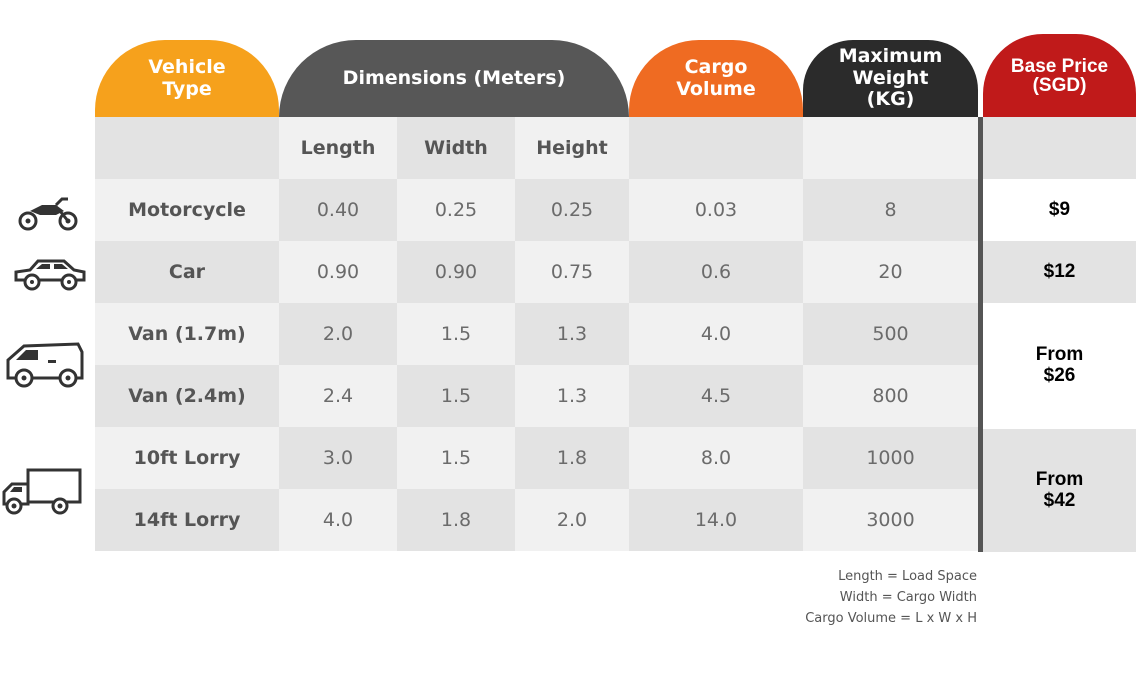 The height and width of the screenshot is (684, 1136). I want to click on value-weight: 1000, so click(890, 458).